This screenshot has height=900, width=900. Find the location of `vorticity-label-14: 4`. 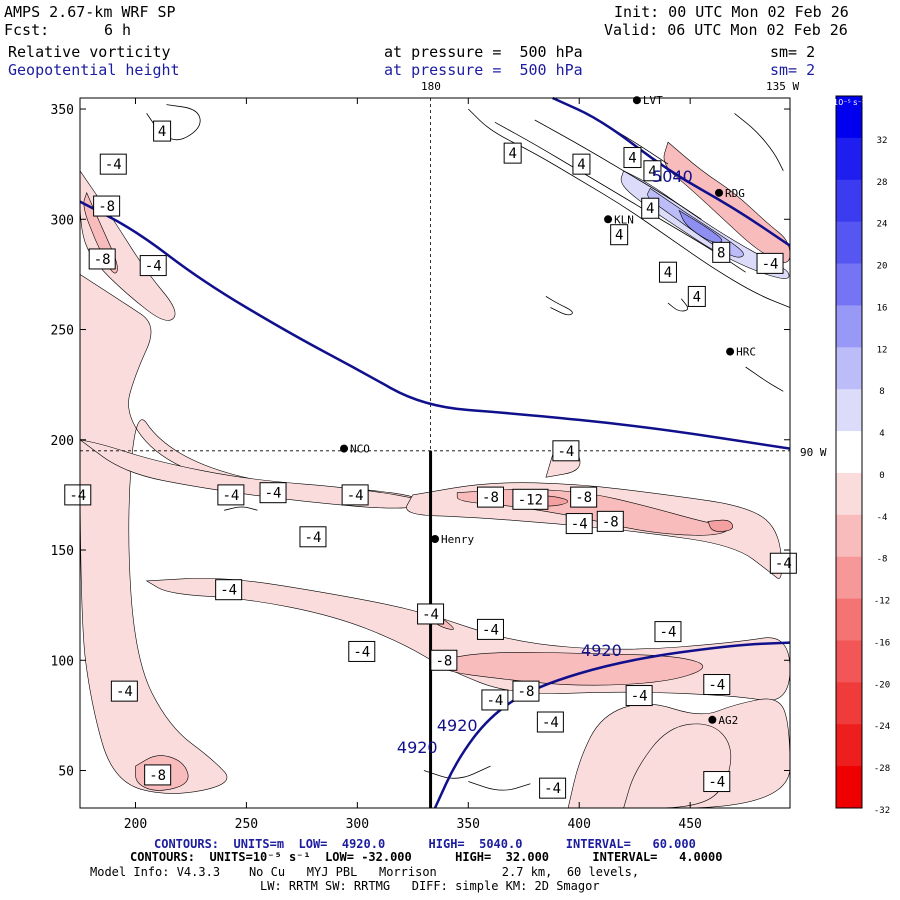

vorticity-label-14: 4 is located at coordinates (696, 296).